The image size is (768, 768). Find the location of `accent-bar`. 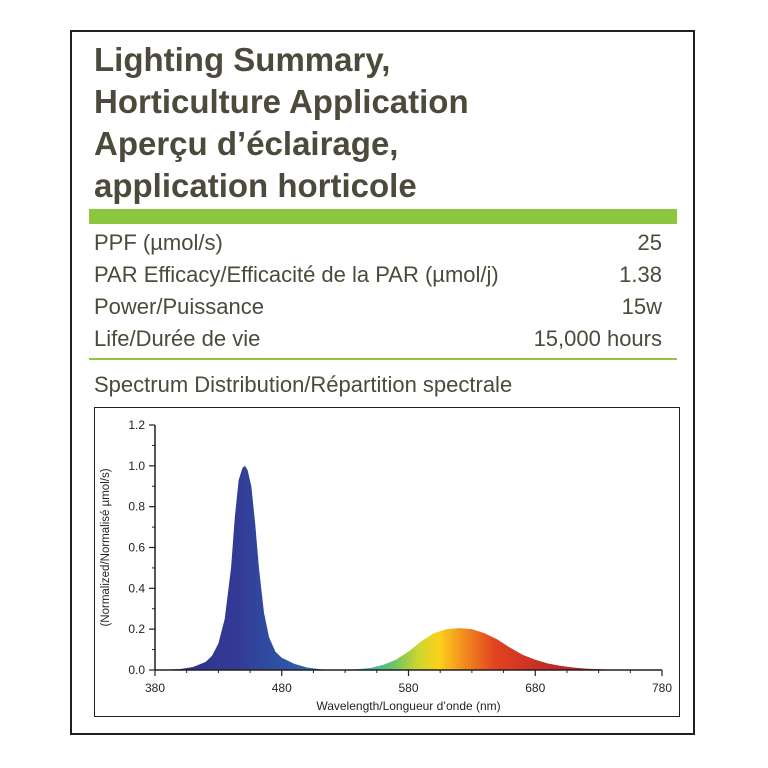

accent-bar is located at coordinates (383, 216).